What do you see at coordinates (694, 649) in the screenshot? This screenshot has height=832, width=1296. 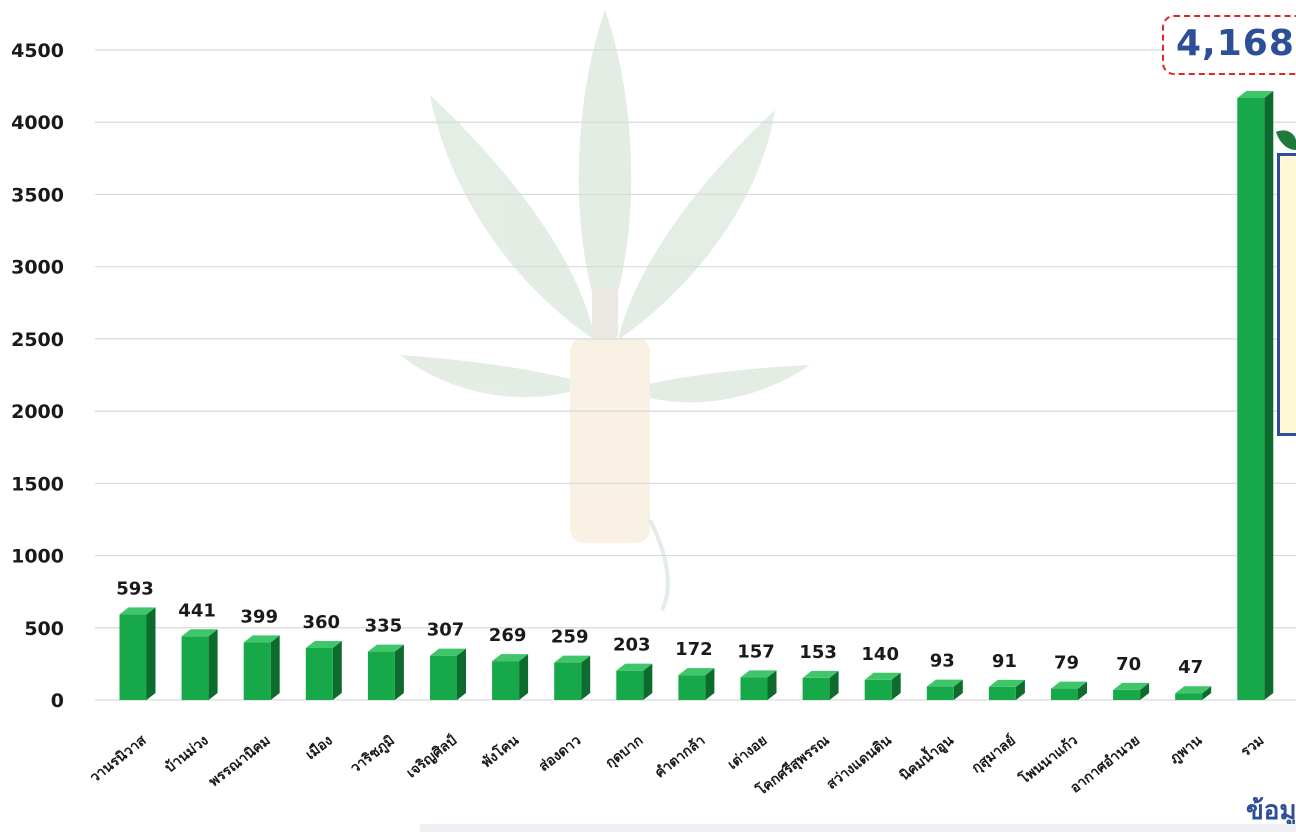 I see `data-label: 172` at bounding box center [694, 649].